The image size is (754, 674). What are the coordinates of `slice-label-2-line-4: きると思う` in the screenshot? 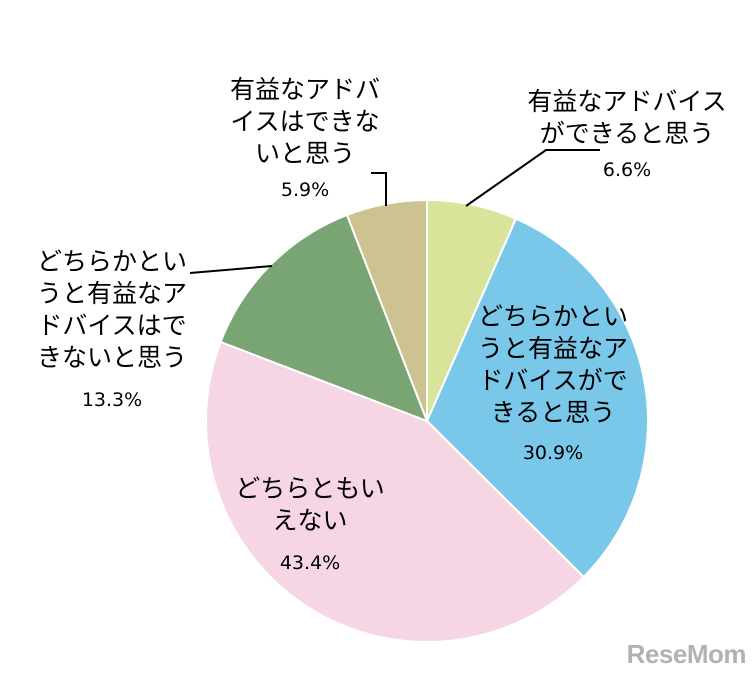 It's located at (553, 412).